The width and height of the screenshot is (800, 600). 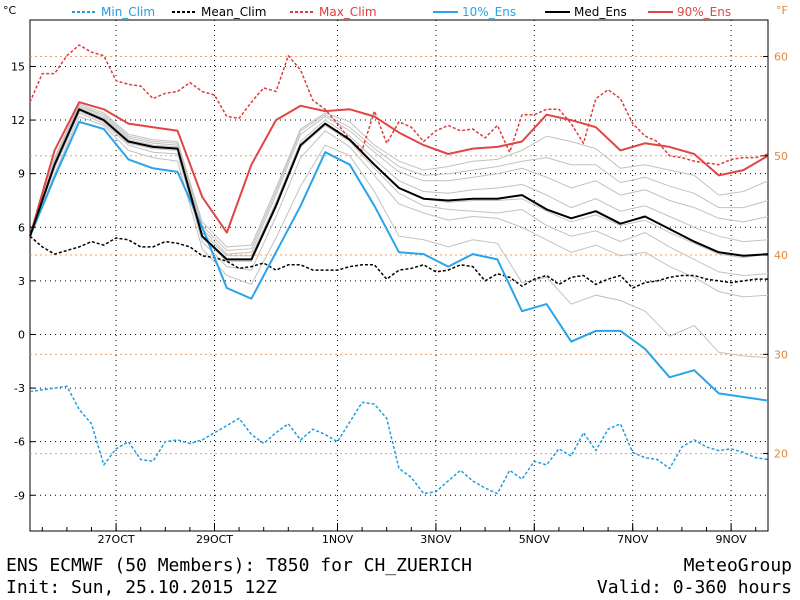 I want to click on y-tick-label: 3, so click(x=21, y=281).